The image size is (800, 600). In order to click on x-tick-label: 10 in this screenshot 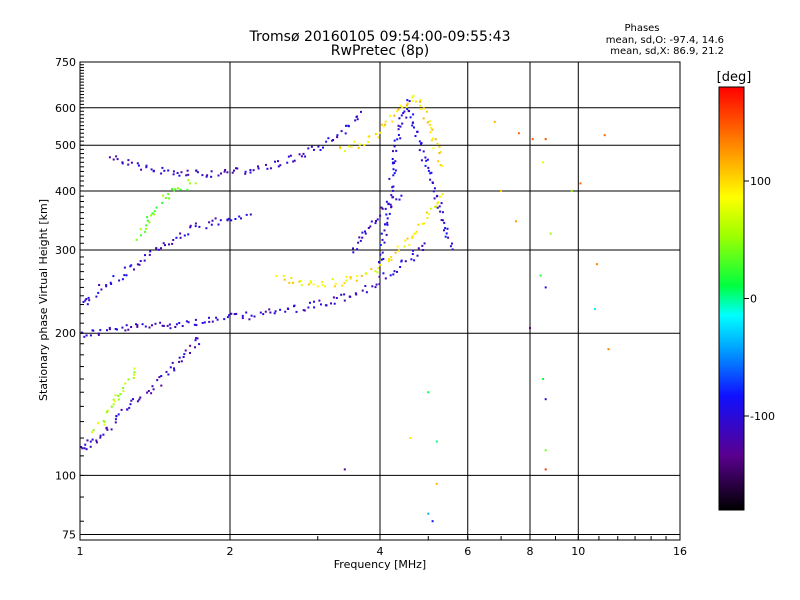, I will do `click(578, 551)`.